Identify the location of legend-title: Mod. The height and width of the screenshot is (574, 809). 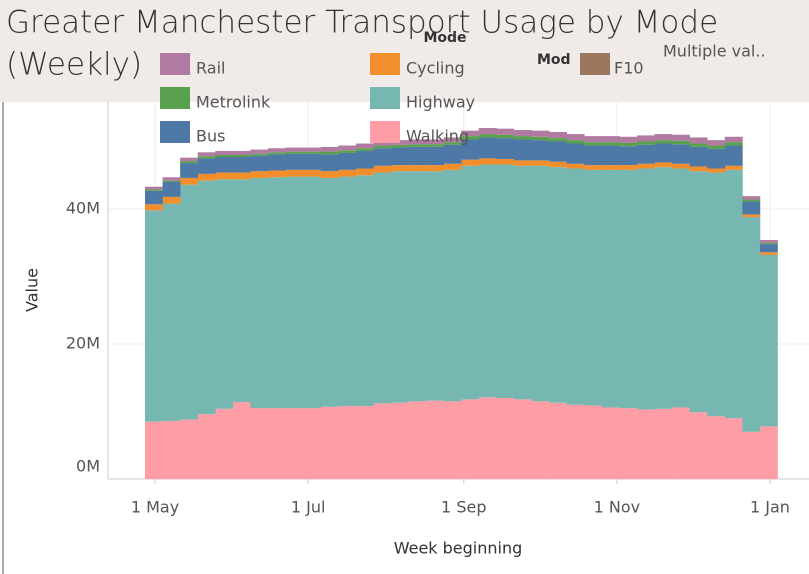
(554, 60).